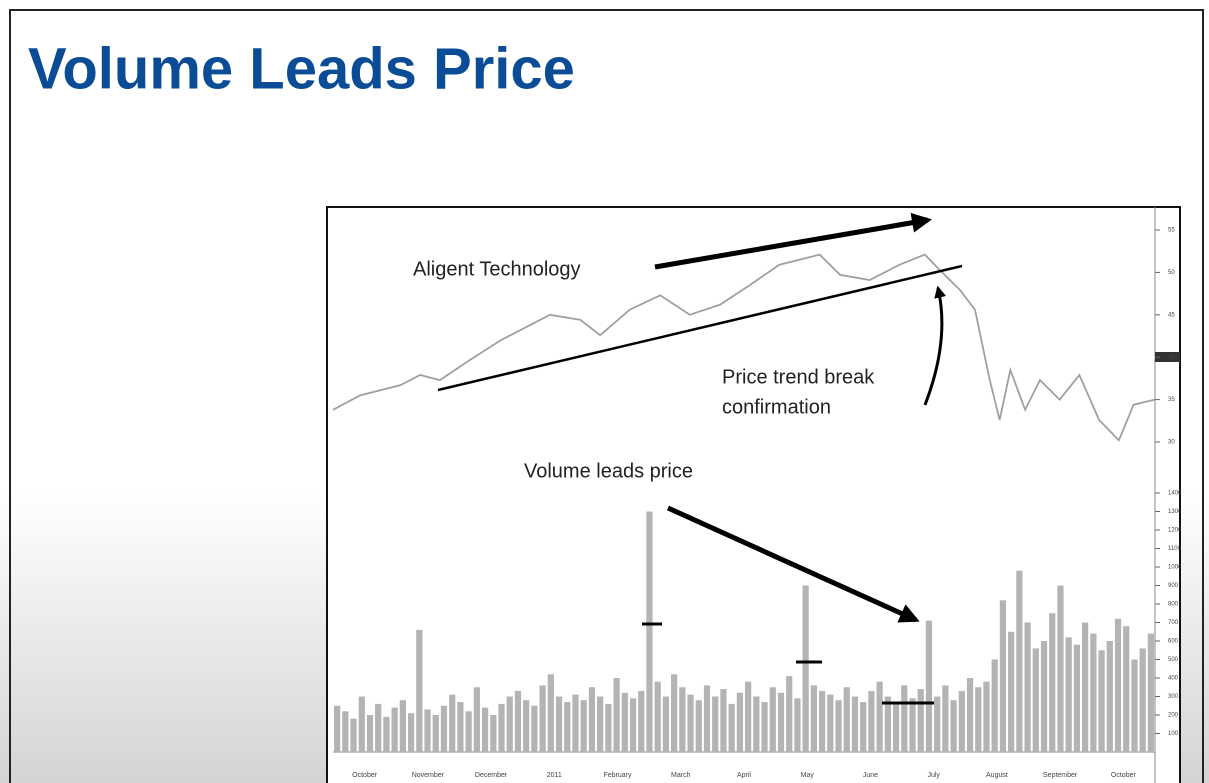  What do you see at coordinates (1171, 400) in the screenshot?
I see `y-tick-label: 35` at bounding box center [1171, 400].